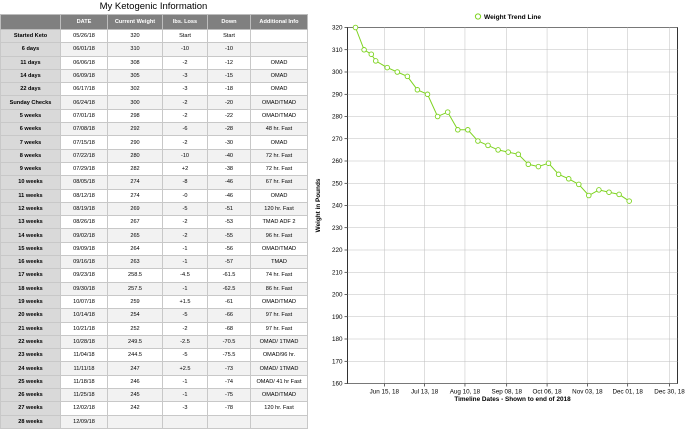 This screenshot has width=690, height=429. Describe the element at coordinates (279, 89) in the screenshot. I see `cell-info: OMAD` at that location.